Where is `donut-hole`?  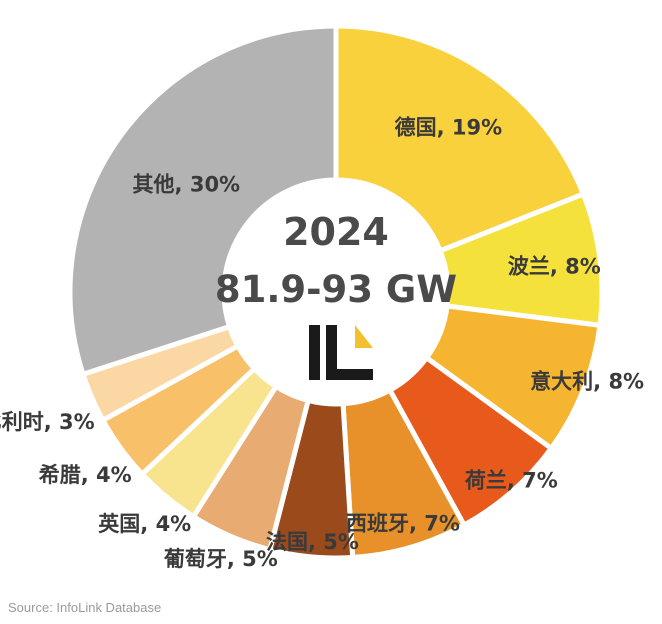
donut-hole is located at coordinates (336, 292).